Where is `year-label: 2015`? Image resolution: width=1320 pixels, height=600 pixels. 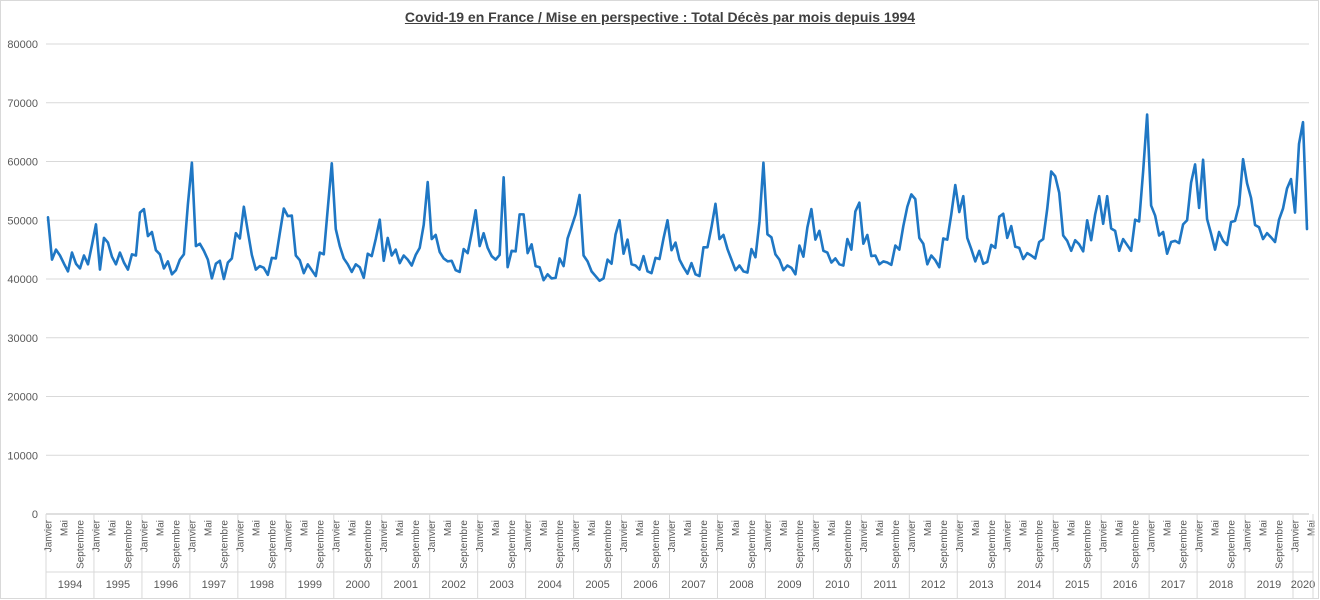 year-label: 2015 is located at coordinates (1077, 585).